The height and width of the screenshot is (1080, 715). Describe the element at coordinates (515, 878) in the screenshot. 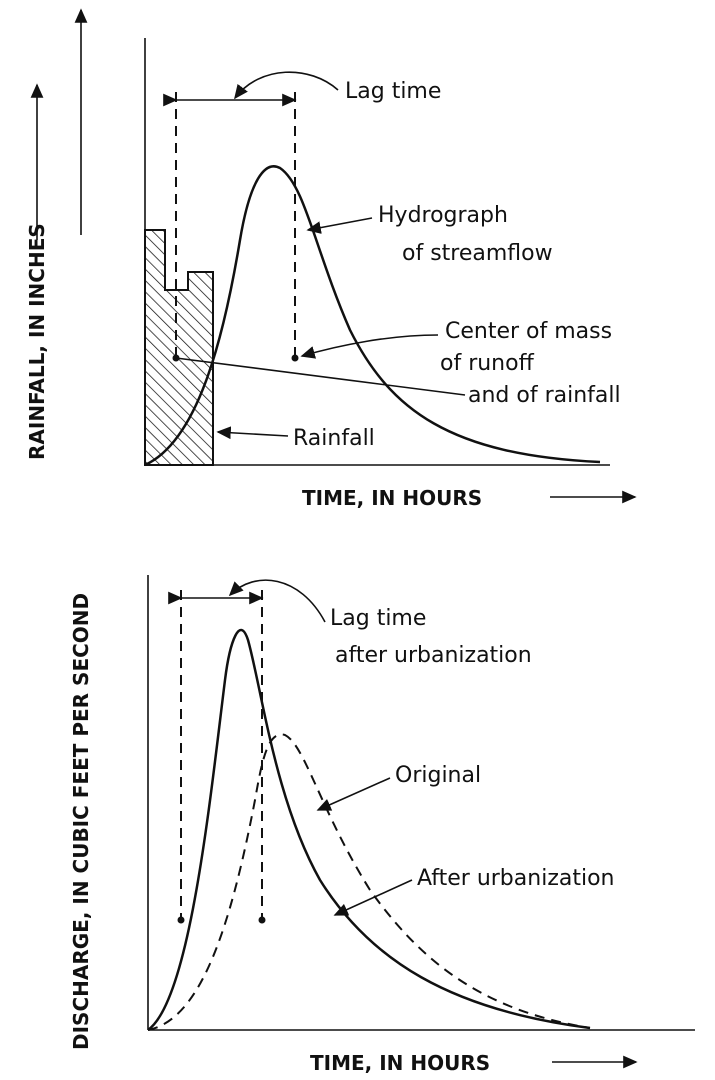

I see `label: After urbanization` at that location.